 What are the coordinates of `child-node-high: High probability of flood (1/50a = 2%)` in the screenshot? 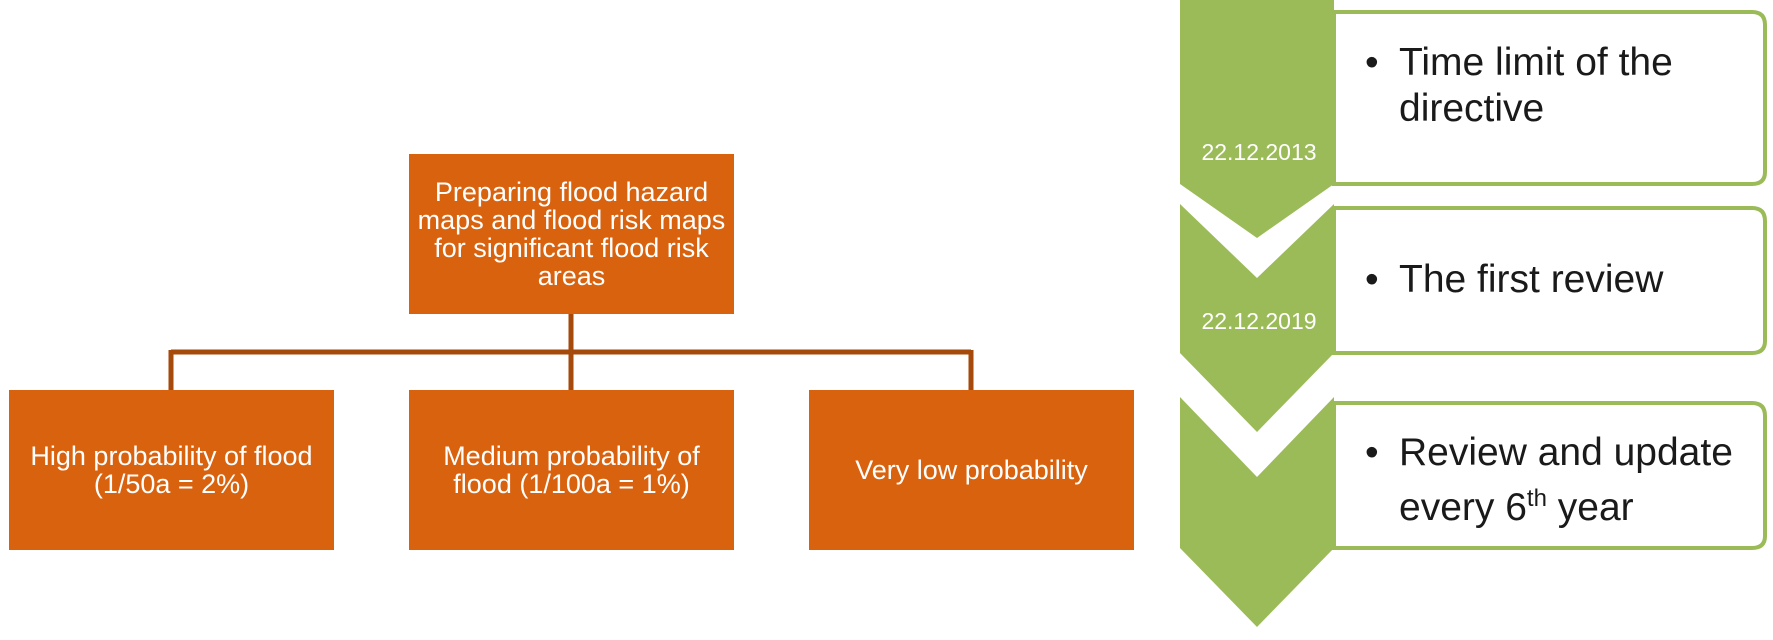 It's located at (171, 470).